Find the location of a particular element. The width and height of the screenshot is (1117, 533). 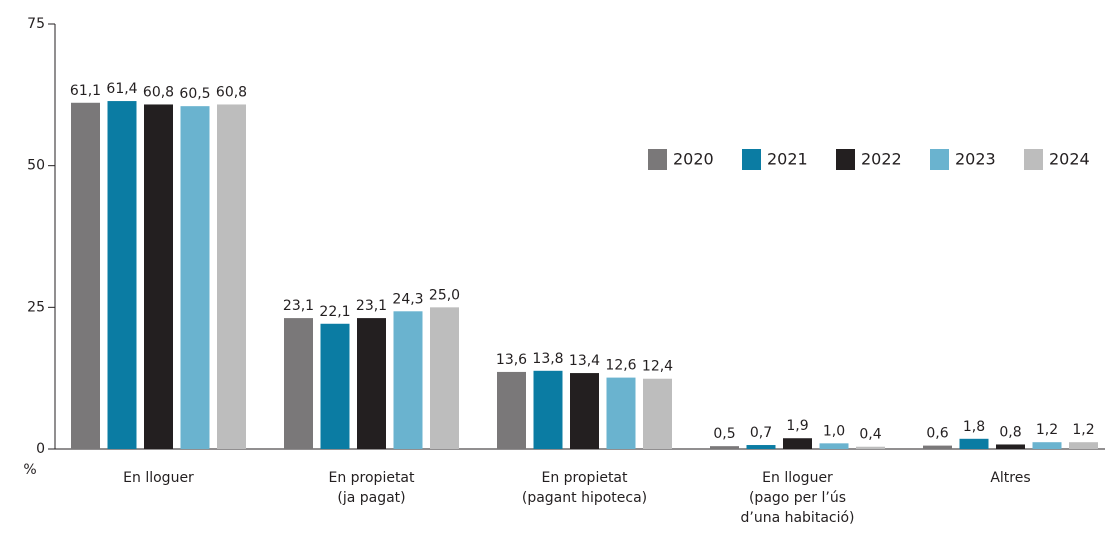

legend-label: 2022 is located at coordinates (881, 159).